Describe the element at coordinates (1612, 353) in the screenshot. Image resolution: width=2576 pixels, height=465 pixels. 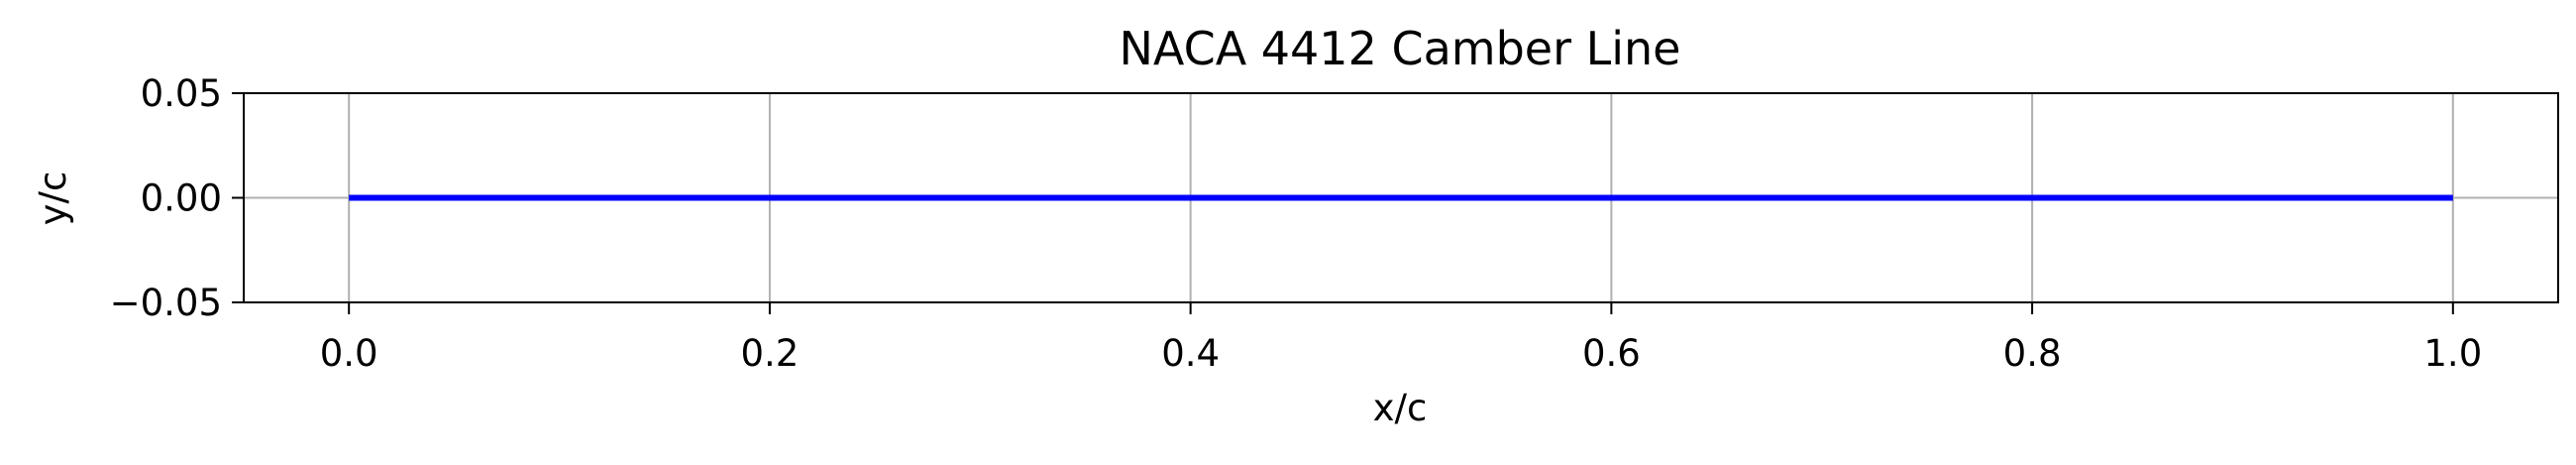
I see `x-tick-label: 0.6` at that location.